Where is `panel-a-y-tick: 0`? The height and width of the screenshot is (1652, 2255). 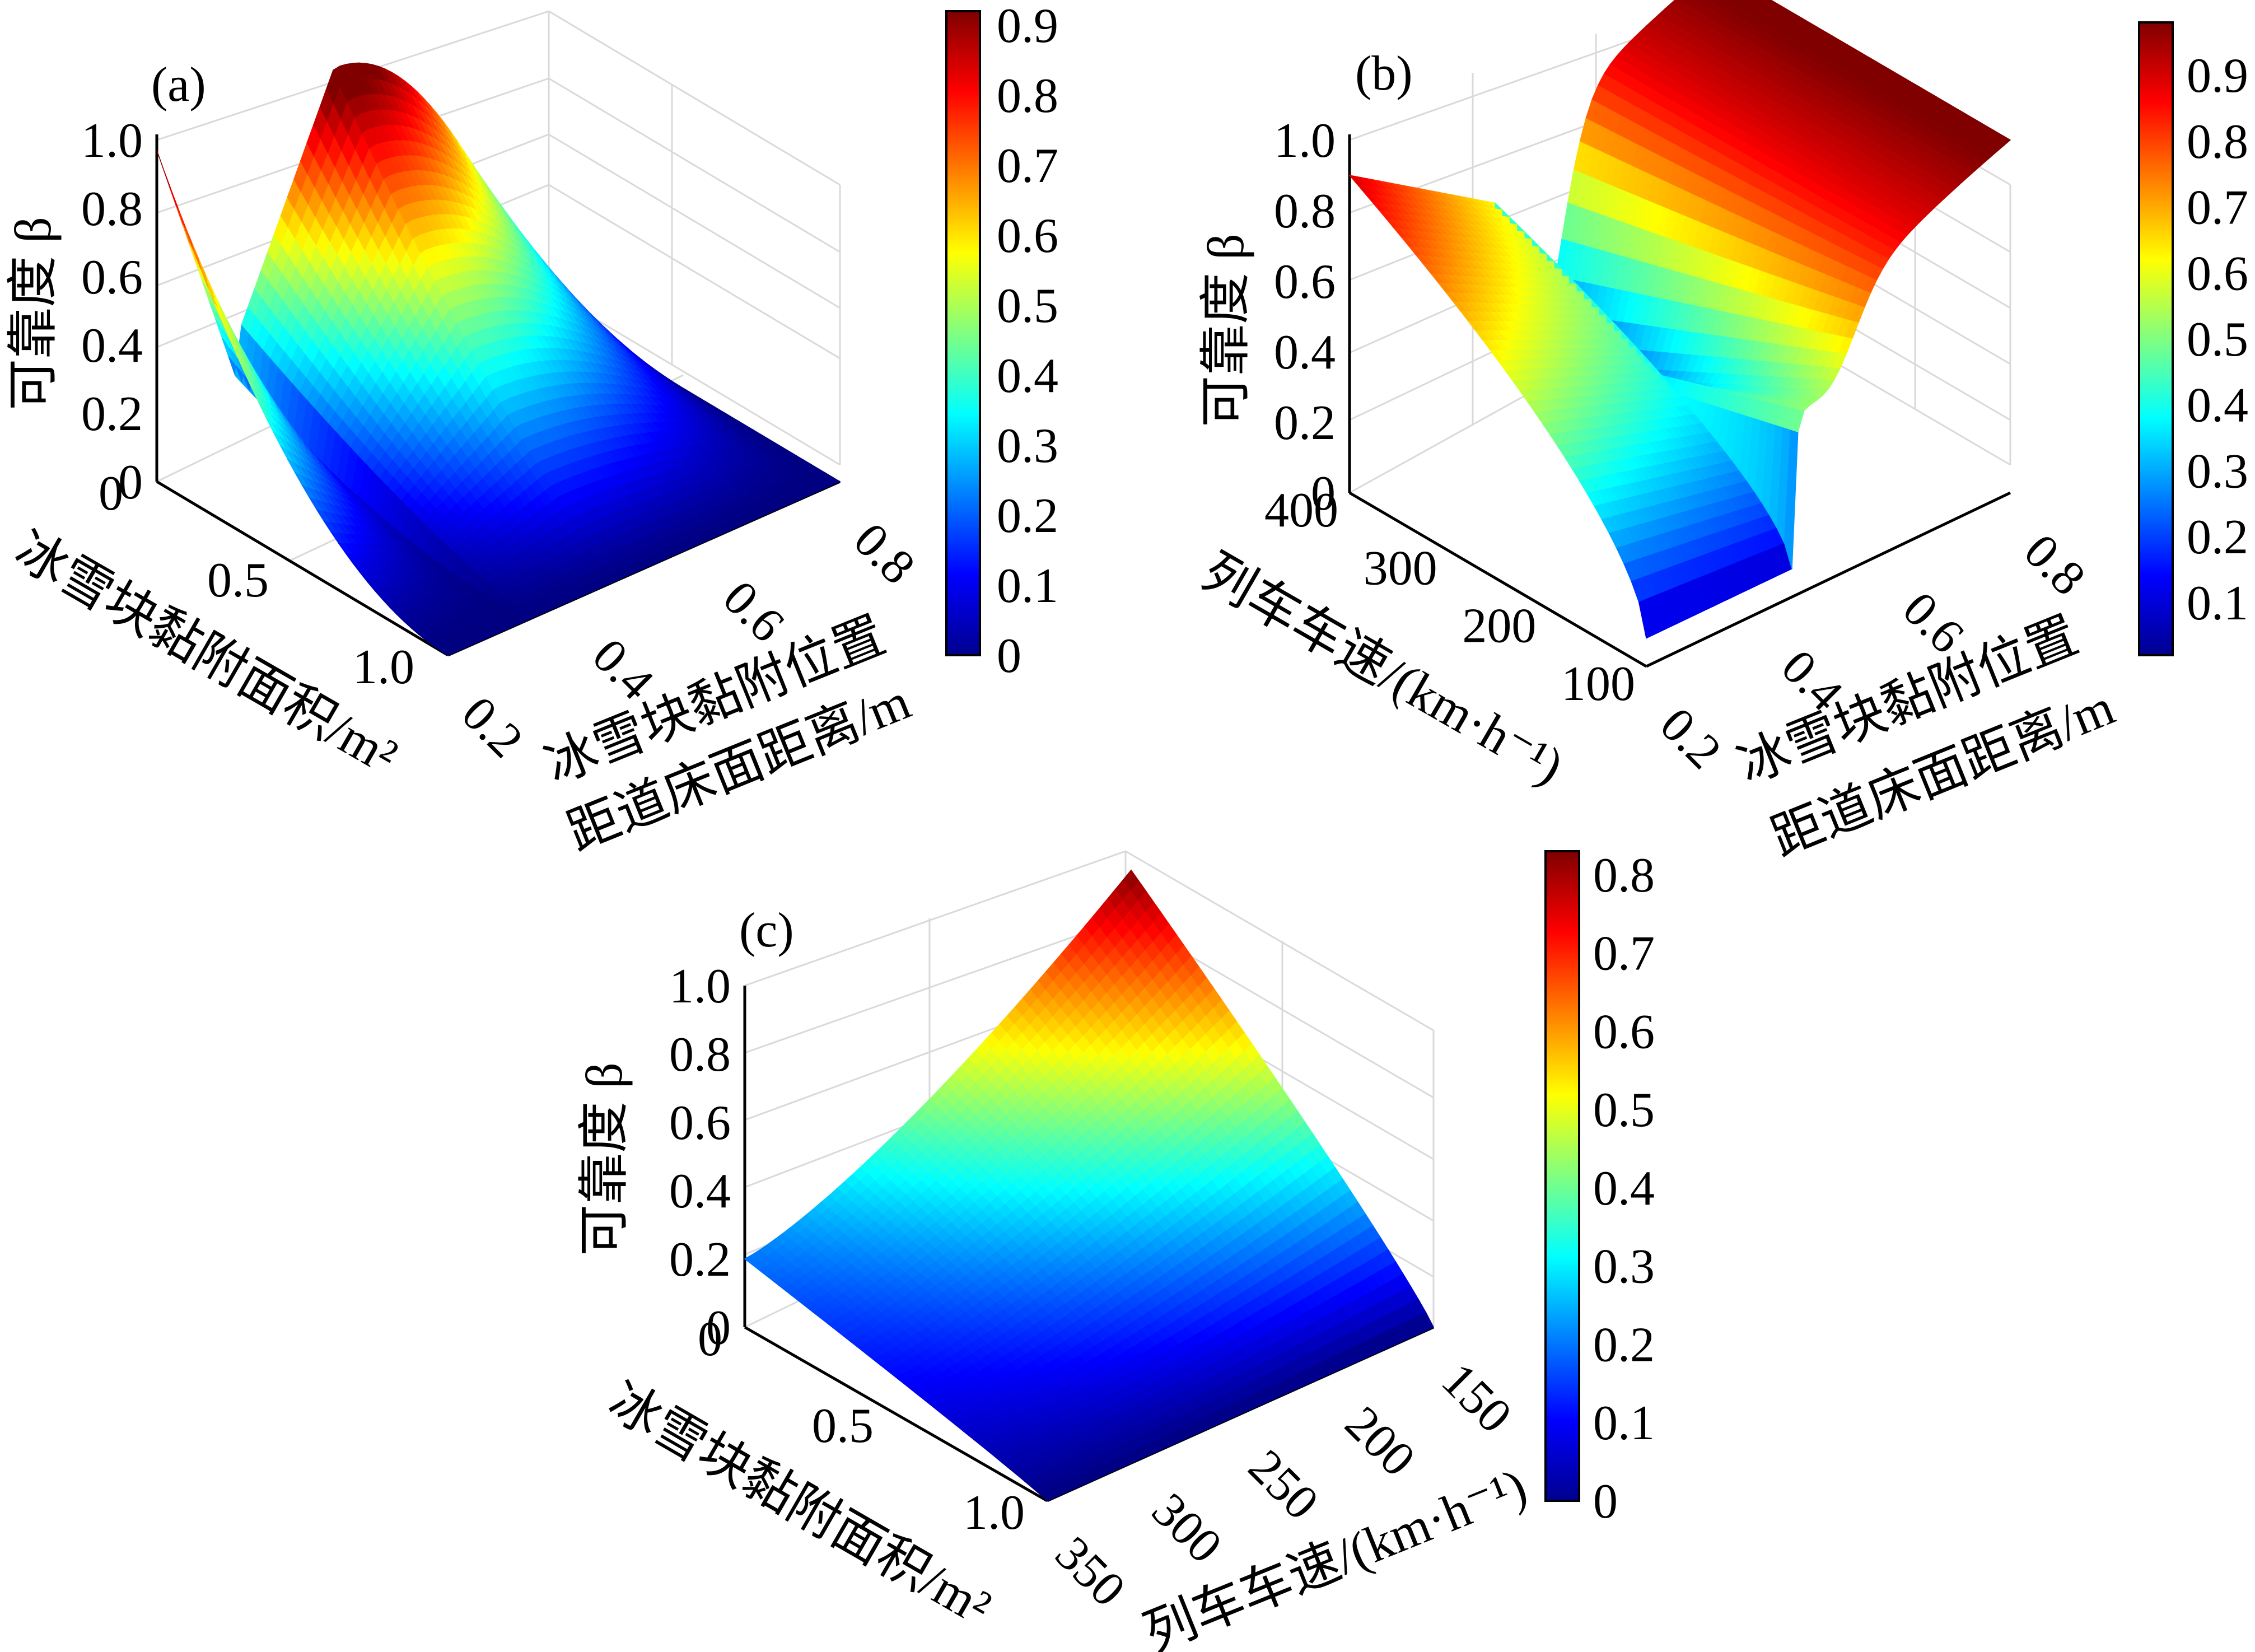
panel-a-y-tick: 0 is located at coordinates (111, 494).